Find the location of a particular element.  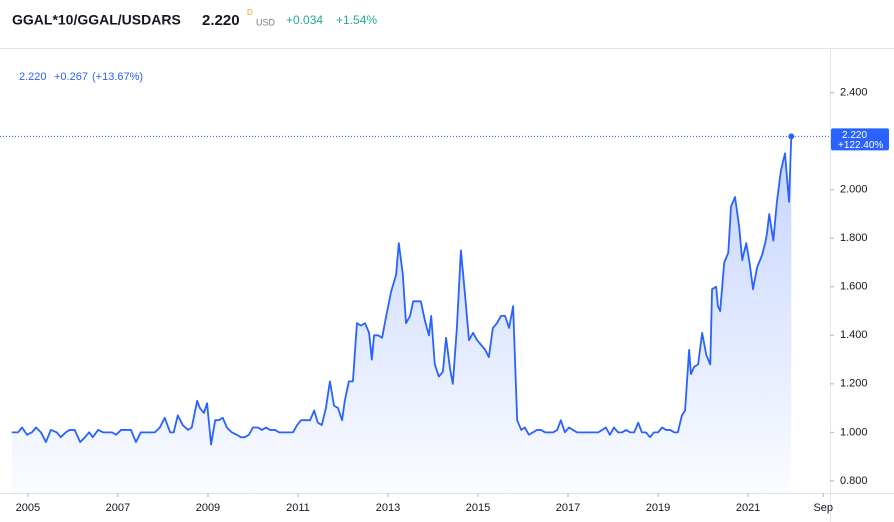

last-point is located at coordinates (791, 136).